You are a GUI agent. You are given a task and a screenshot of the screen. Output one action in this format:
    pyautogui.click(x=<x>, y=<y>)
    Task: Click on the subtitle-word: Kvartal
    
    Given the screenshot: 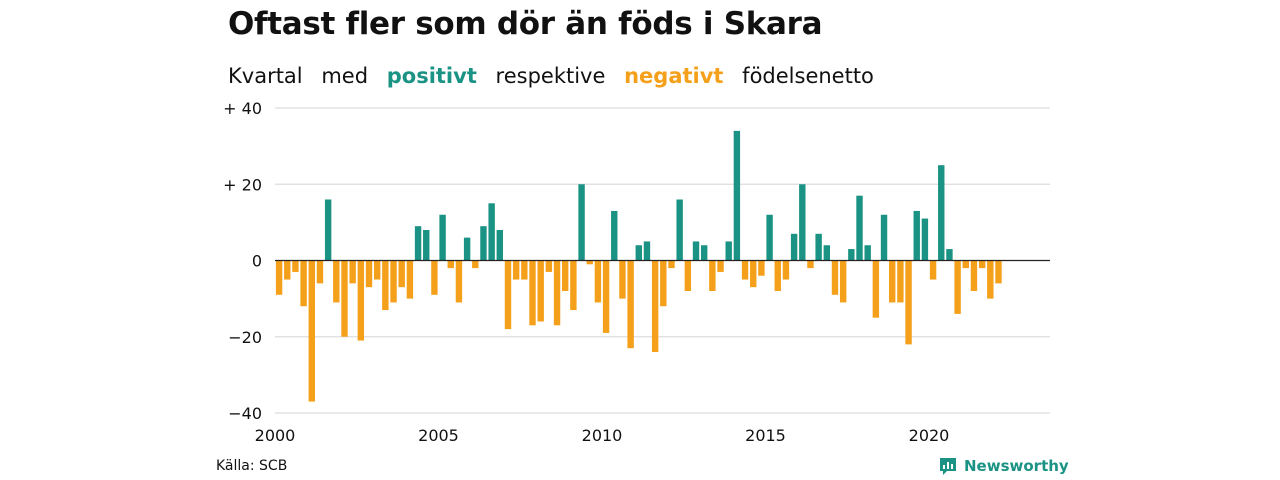 What is the action you would take?
    pyautogui.click(x=265, y=76)
    